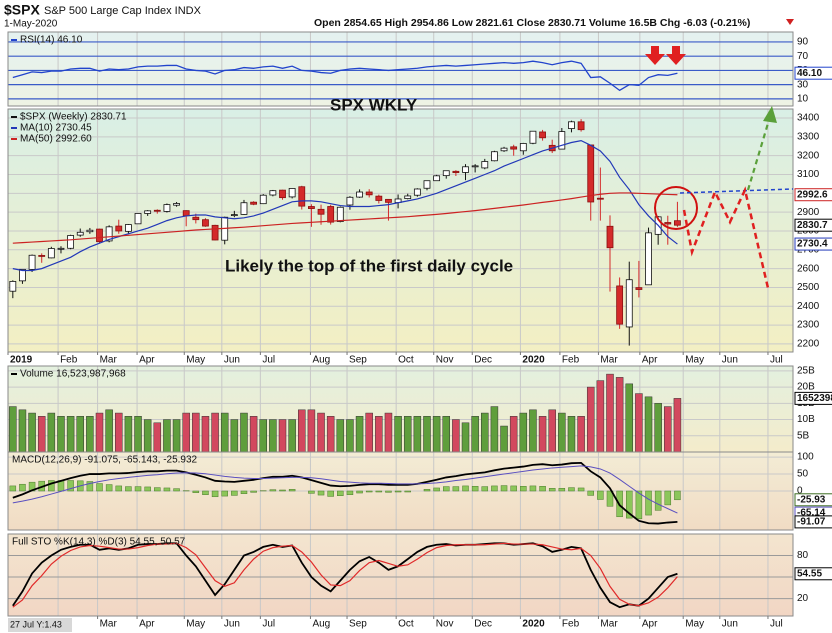 The image size is (832, 633). Describe the element at coordinates (655, 50) in the screenshot. I see `arrow-shaft` at that location.